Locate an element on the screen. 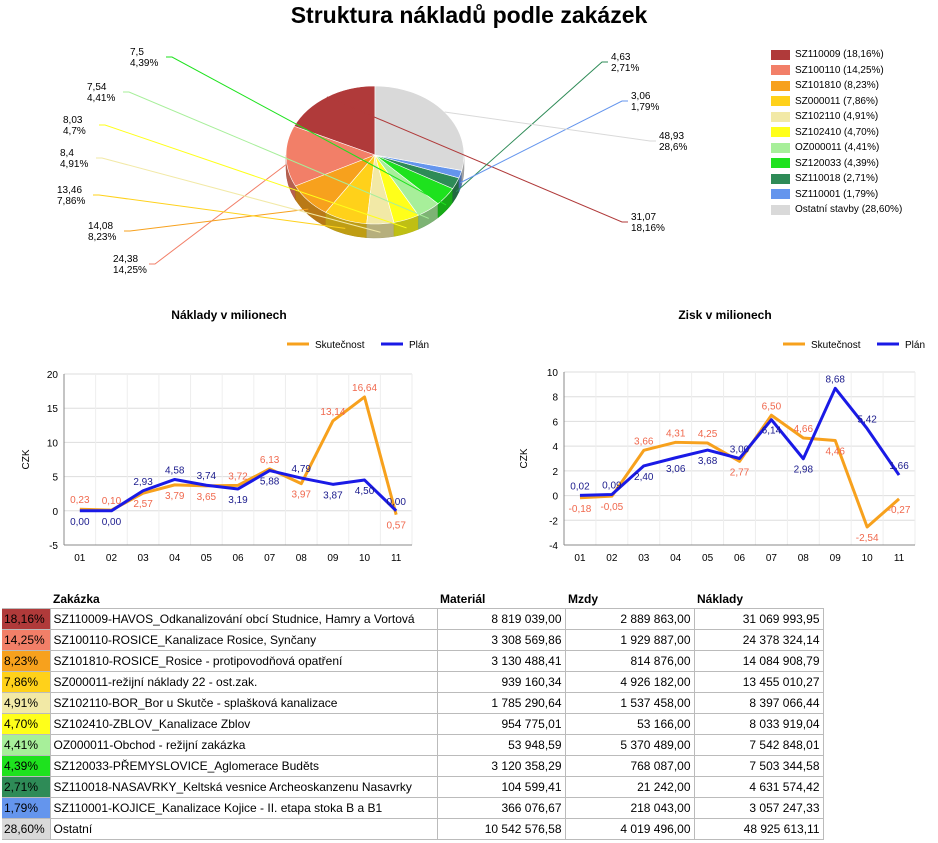  legend-item: SZ102110 (4,91%) is located at coordinates (836, 117).